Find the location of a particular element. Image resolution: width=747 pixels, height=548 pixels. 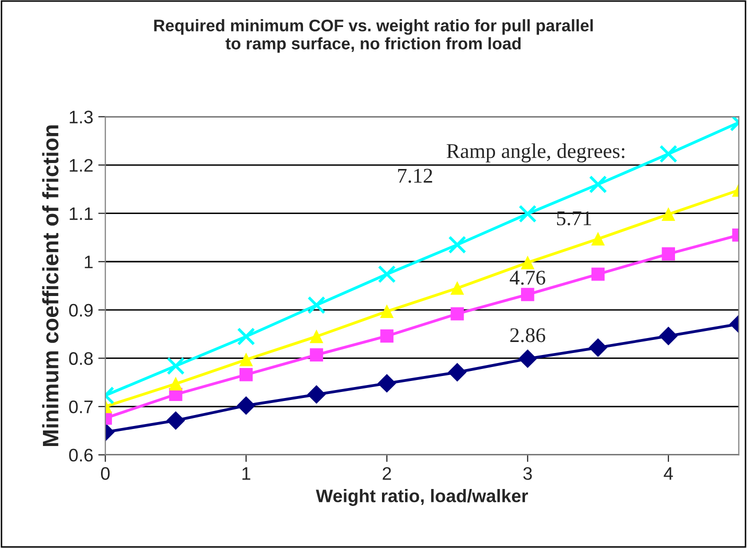

x-tick-label: 2 is located at coordinates (386, 473).